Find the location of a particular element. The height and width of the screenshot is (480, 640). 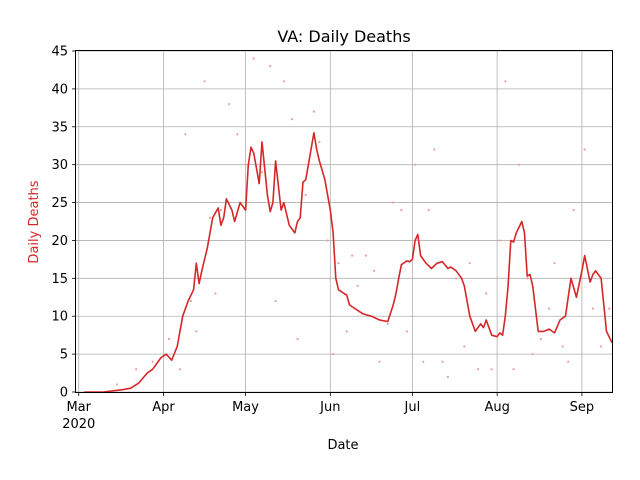

x-tick-label: Jun is located at coordinates (329, 407).